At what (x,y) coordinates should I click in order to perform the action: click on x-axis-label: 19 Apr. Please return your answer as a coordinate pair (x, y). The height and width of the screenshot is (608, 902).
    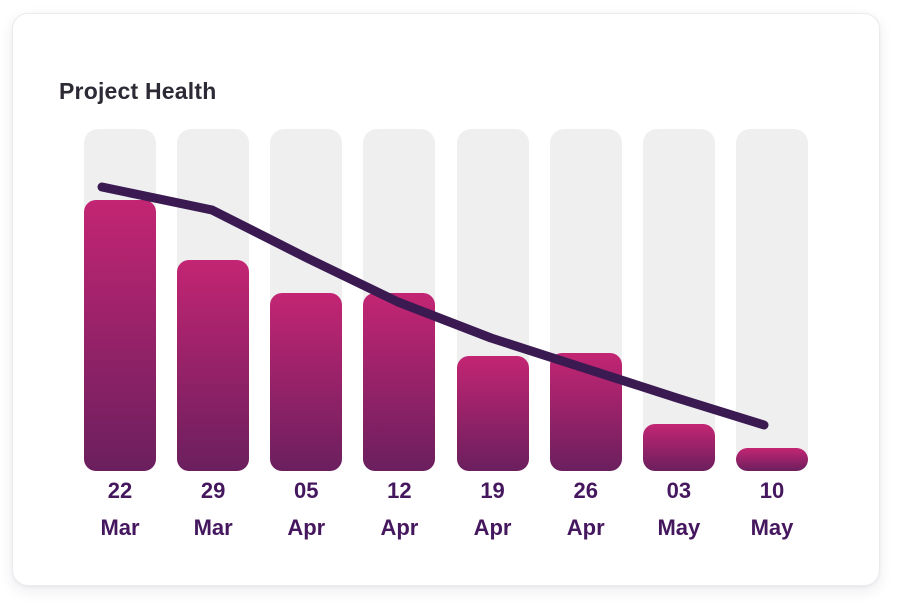
    Looking at the image, I should click on (493, 509).